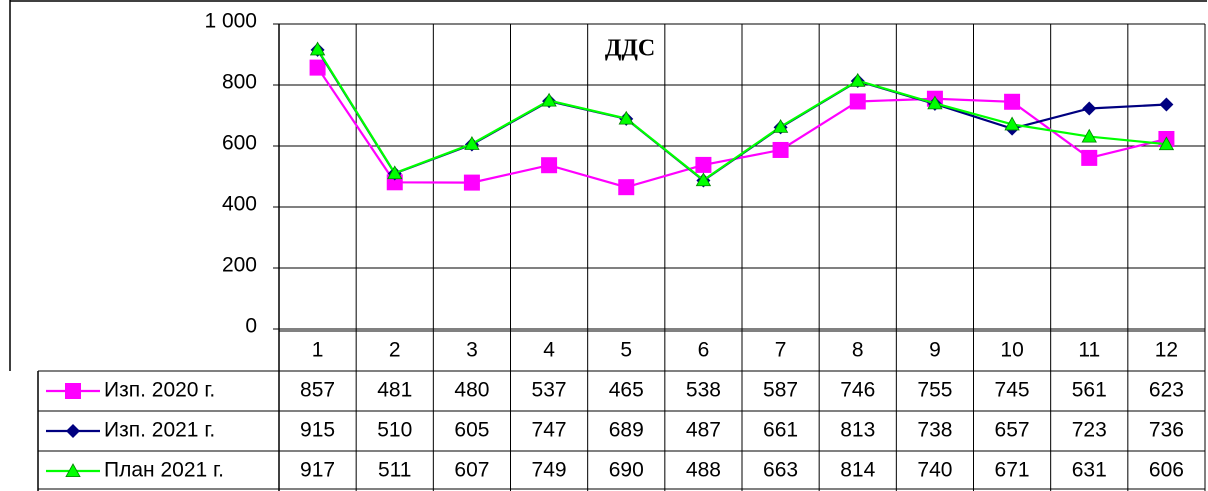 The width and height of the screenshot is (1208, 491). What do you see at coordinates (159, 430) in the screenshot?
I see `legend-label: Изп. 2021 г.` at bounding box center [159, 430].